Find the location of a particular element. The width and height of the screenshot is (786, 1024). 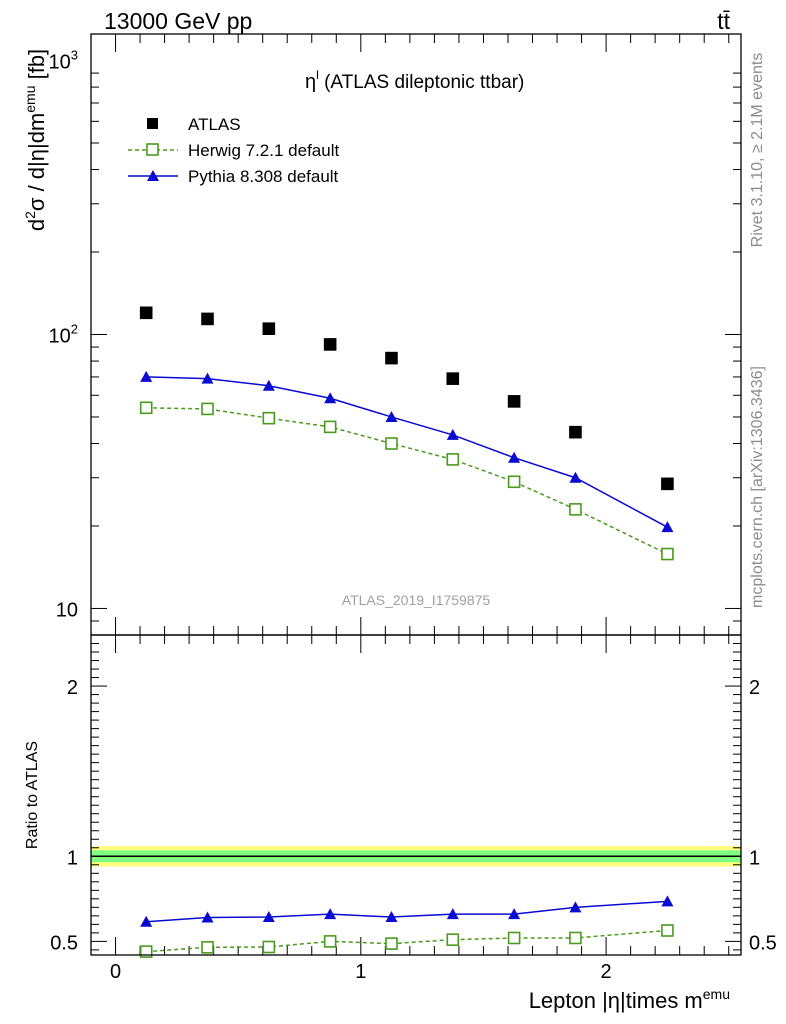

ylabel-part-3: emu is located at coordinates (30, 99).